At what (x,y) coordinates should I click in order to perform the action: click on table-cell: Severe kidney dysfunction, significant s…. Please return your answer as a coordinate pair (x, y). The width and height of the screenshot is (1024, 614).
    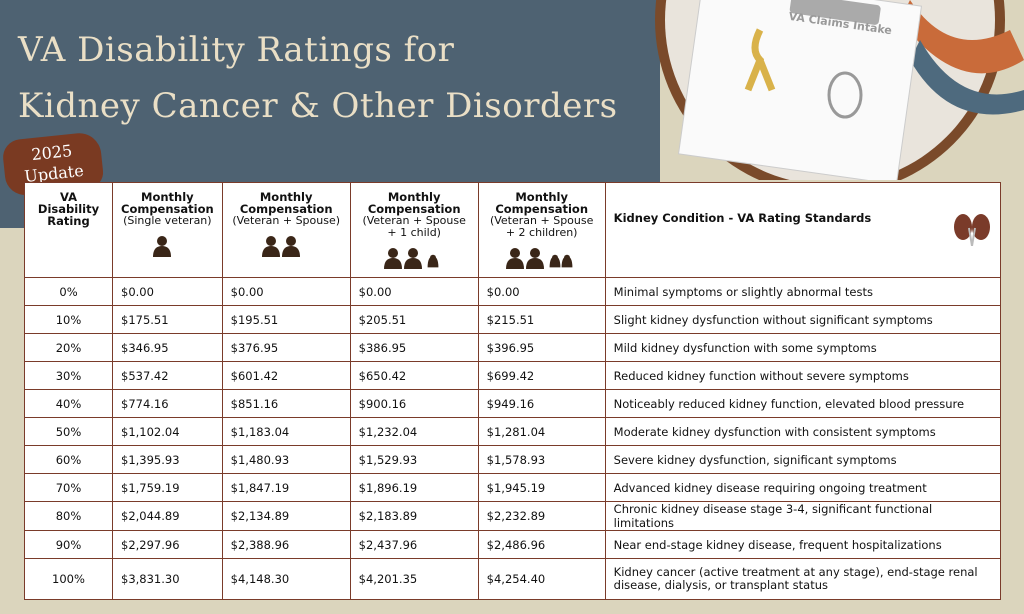
    Looking at the image, I should click on (802, 459).